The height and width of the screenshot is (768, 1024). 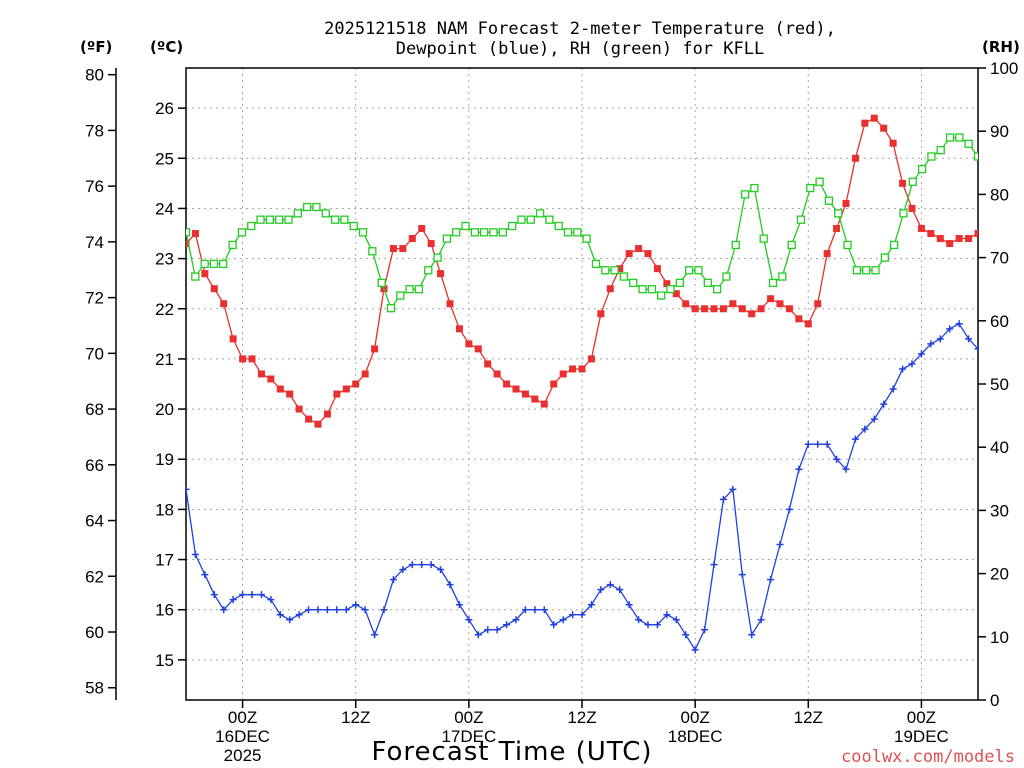 What do you see at coordinates (94, 688) in the screenshot?
I see `fahrenheit-tick-label: 58` at bounding box center [94, 688].